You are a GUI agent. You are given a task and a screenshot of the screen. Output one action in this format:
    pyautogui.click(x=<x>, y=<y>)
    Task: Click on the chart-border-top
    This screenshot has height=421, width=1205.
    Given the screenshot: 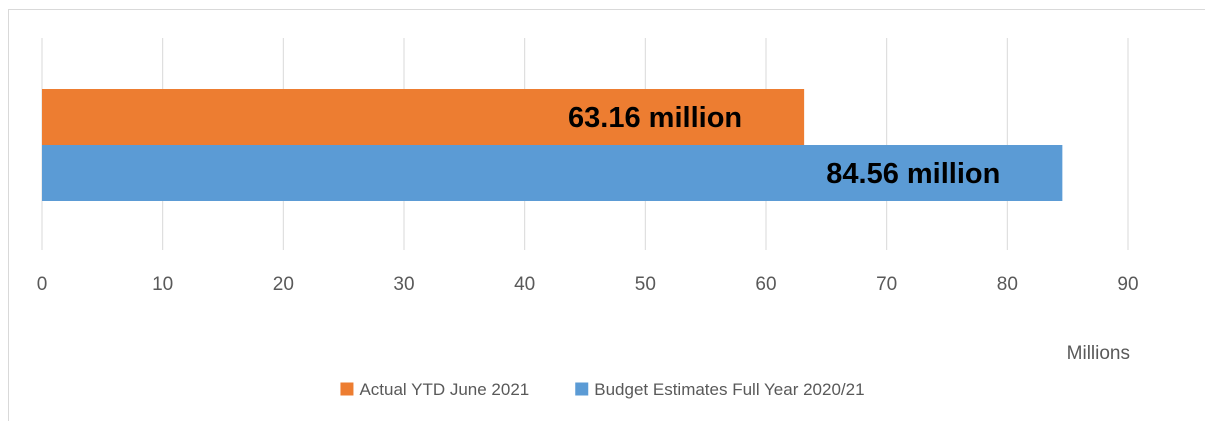 What is the action you would take?
    pyautogui.click(x=606, y=9)
    